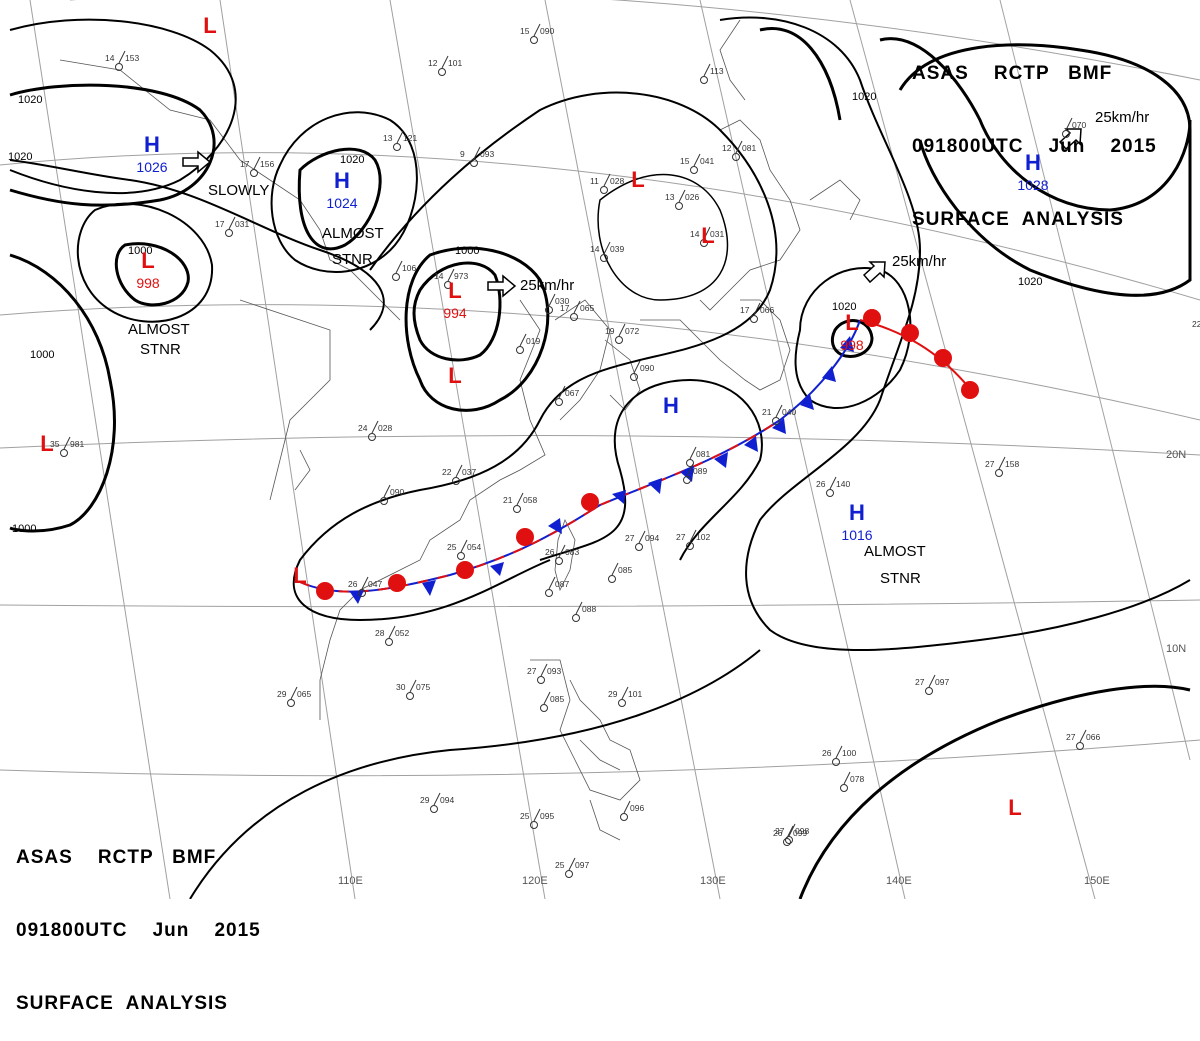  I want to click on station-pressure: 075, so click(423, 687).